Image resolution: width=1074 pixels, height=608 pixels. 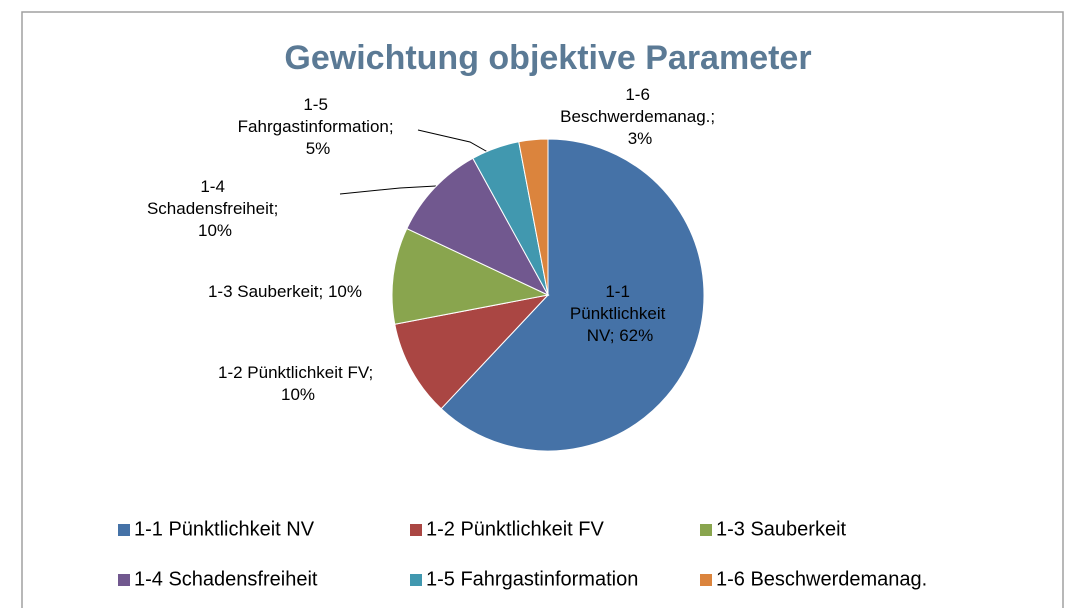 I want to click on data-label: 1-6 Beschwerdemanag.; 3%, so click(x=640, y=116).